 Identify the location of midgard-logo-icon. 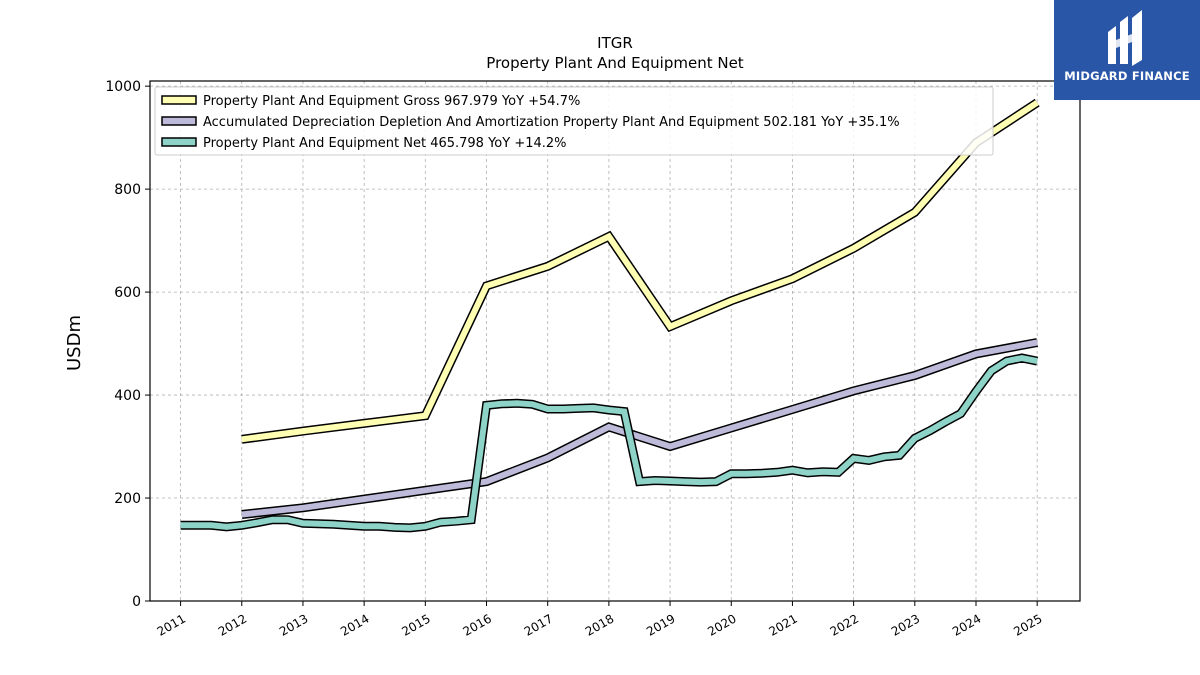
(1125, 38).